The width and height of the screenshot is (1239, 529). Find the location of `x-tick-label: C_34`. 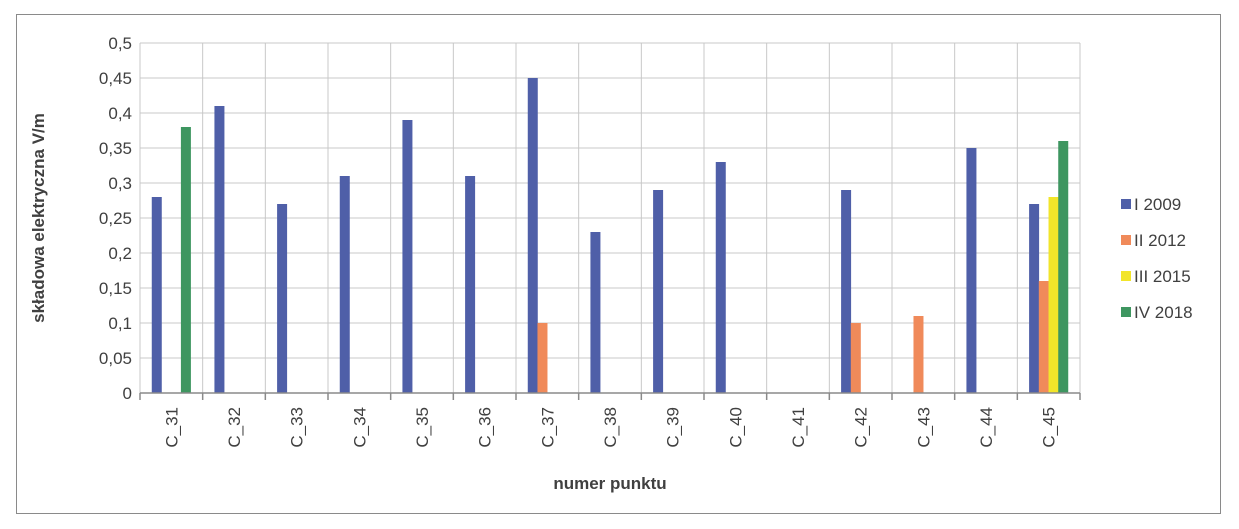

x-tick-label: C_34 is located at coordinates (359, 427).